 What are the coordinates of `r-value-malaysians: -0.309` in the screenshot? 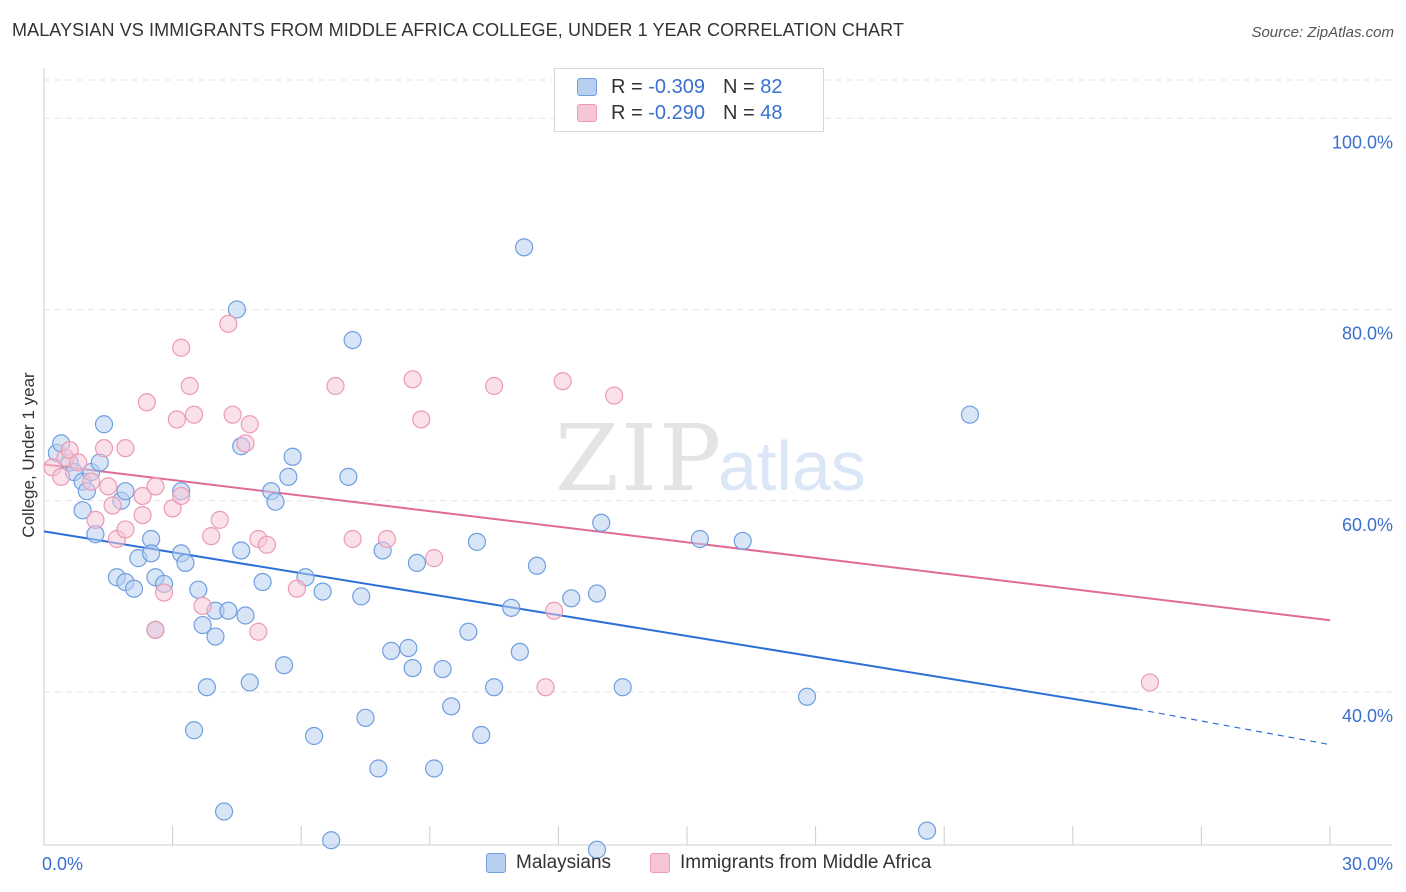 It's located at (676, 86).